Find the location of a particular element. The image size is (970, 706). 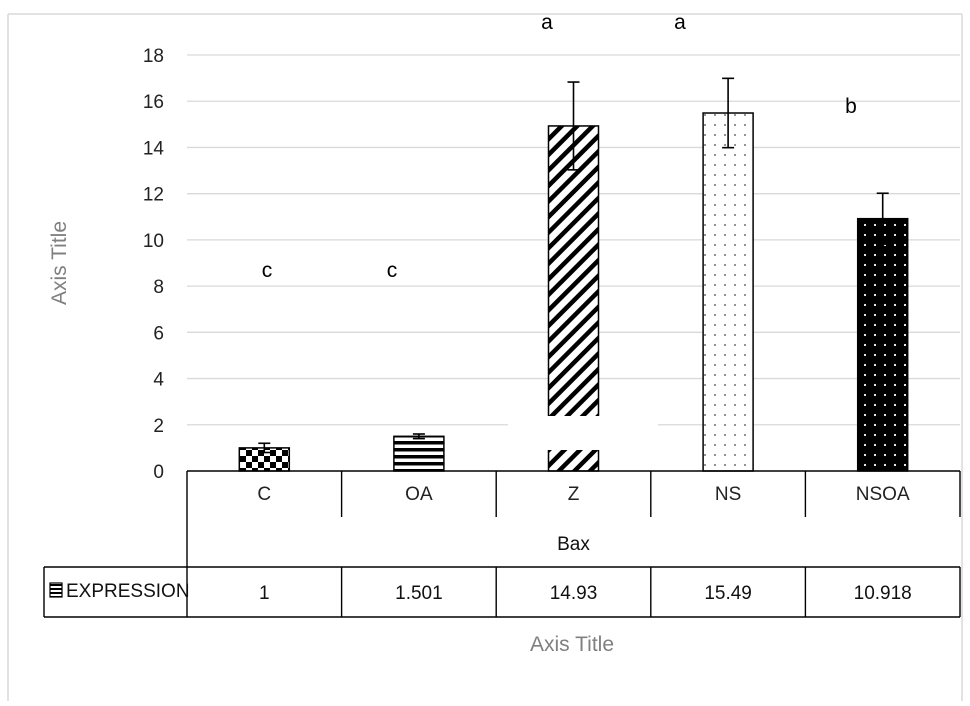

category-label: OA is located at coordinates (419, 494).